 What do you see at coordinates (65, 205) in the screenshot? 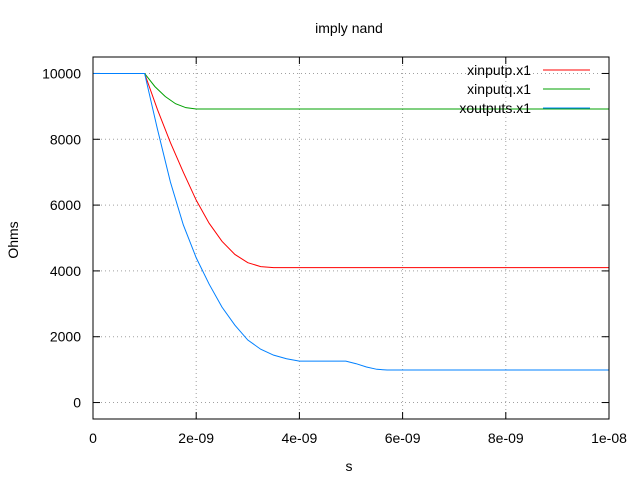
I see `y-tick-label: 6000` at bounding box center [65, 205].